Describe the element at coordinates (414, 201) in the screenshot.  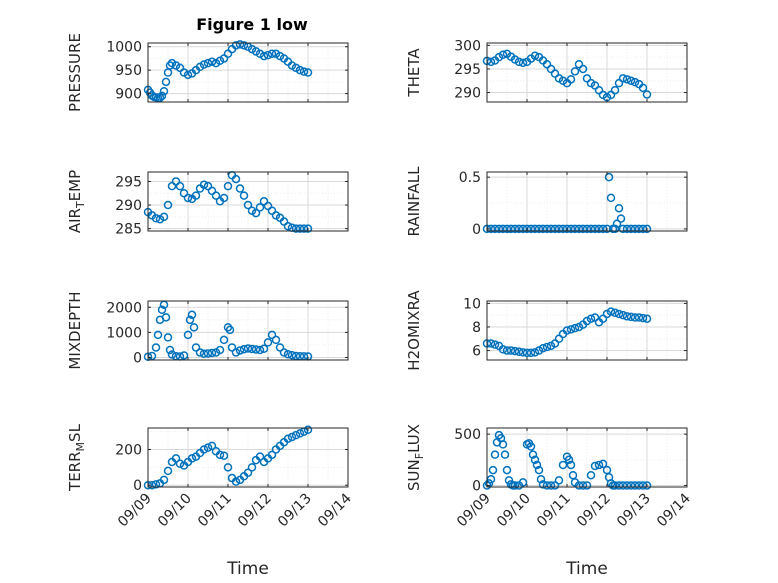
I see `y-axis-label: RAINFALL` at that location.